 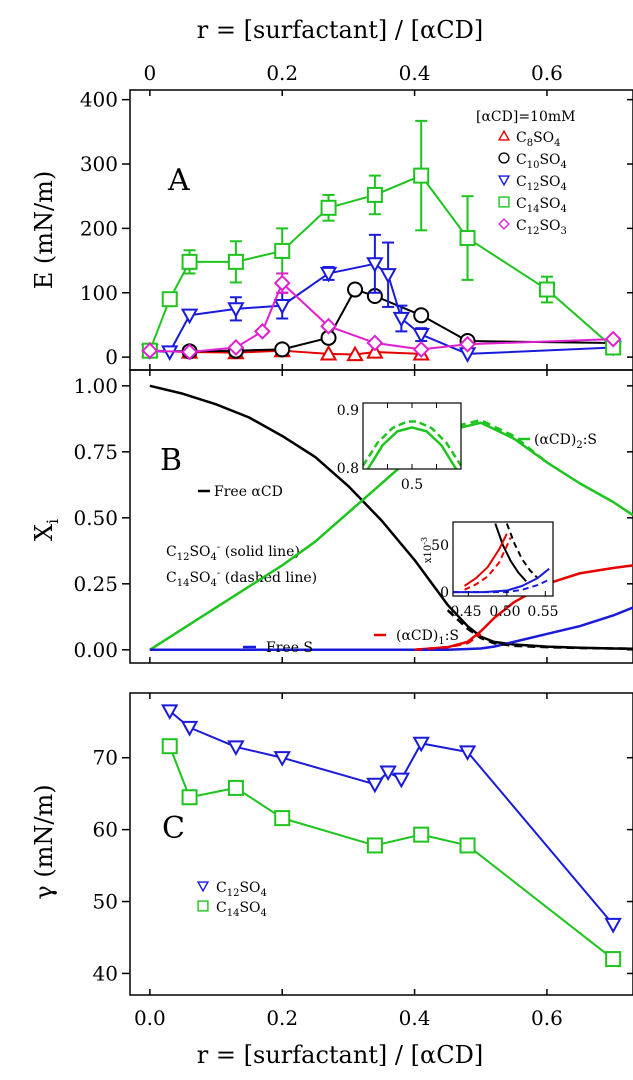 What do you see at coordinates (427, 550) in the screenshot?
I see `inset-2-exponent: x10-3` at bounding box center [427, 550].